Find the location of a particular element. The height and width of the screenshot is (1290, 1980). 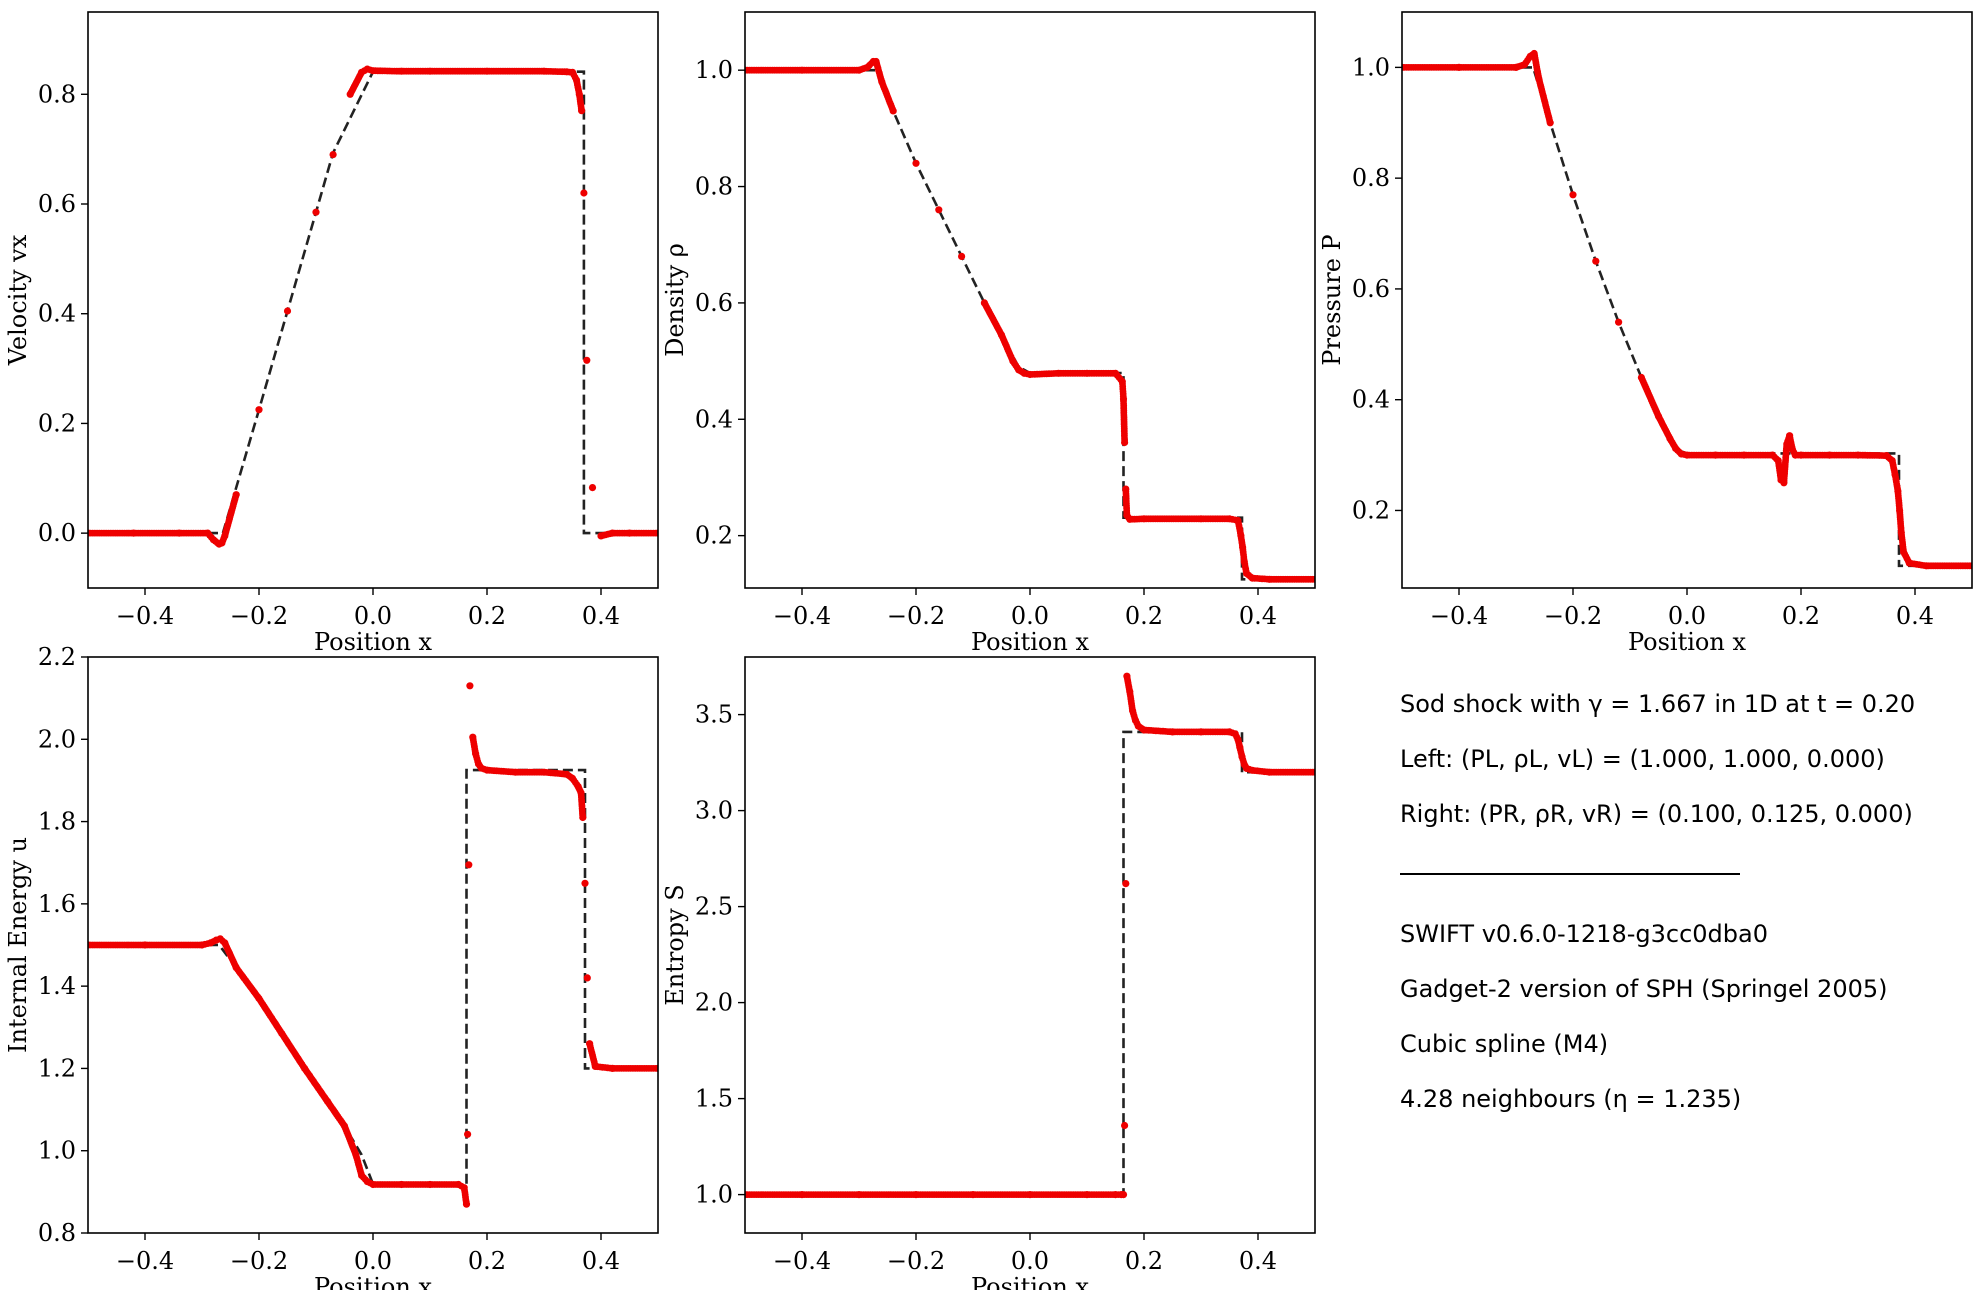

internal-energy-plot-area is located at coordinates (373, 945).